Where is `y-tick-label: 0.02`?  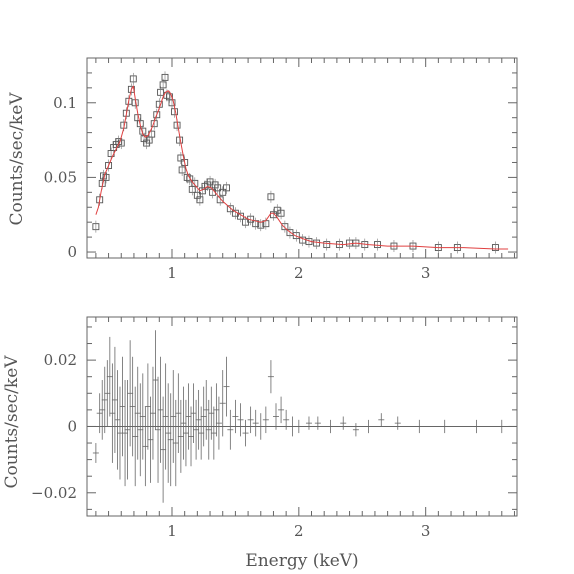
y-tick-label: 0.02 is located at coordinates (60, 360).